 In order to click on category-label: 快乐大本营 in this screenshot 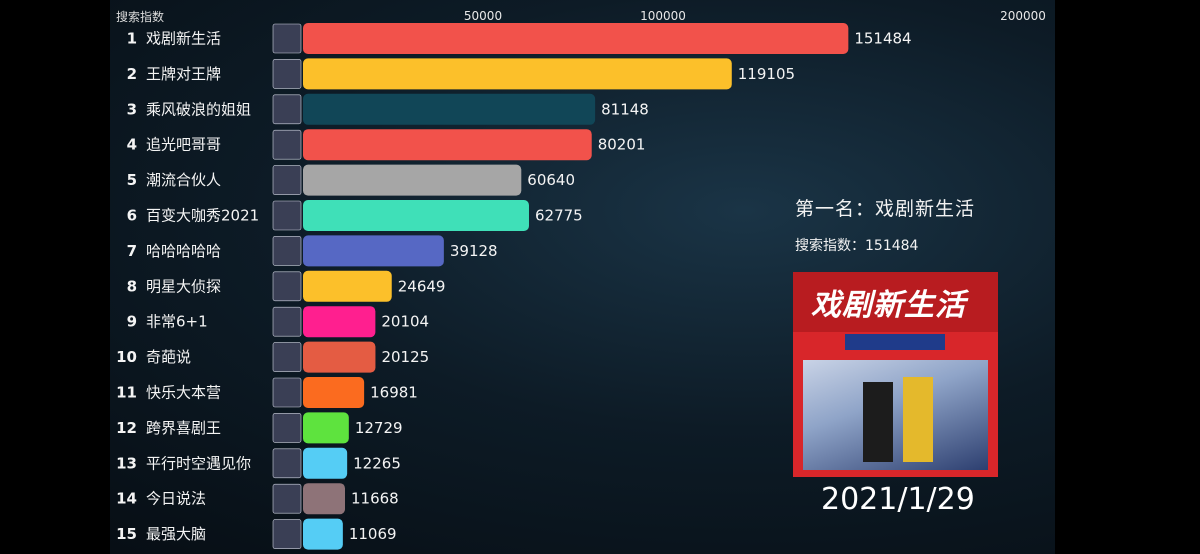, I will do `click(183, 393)`.